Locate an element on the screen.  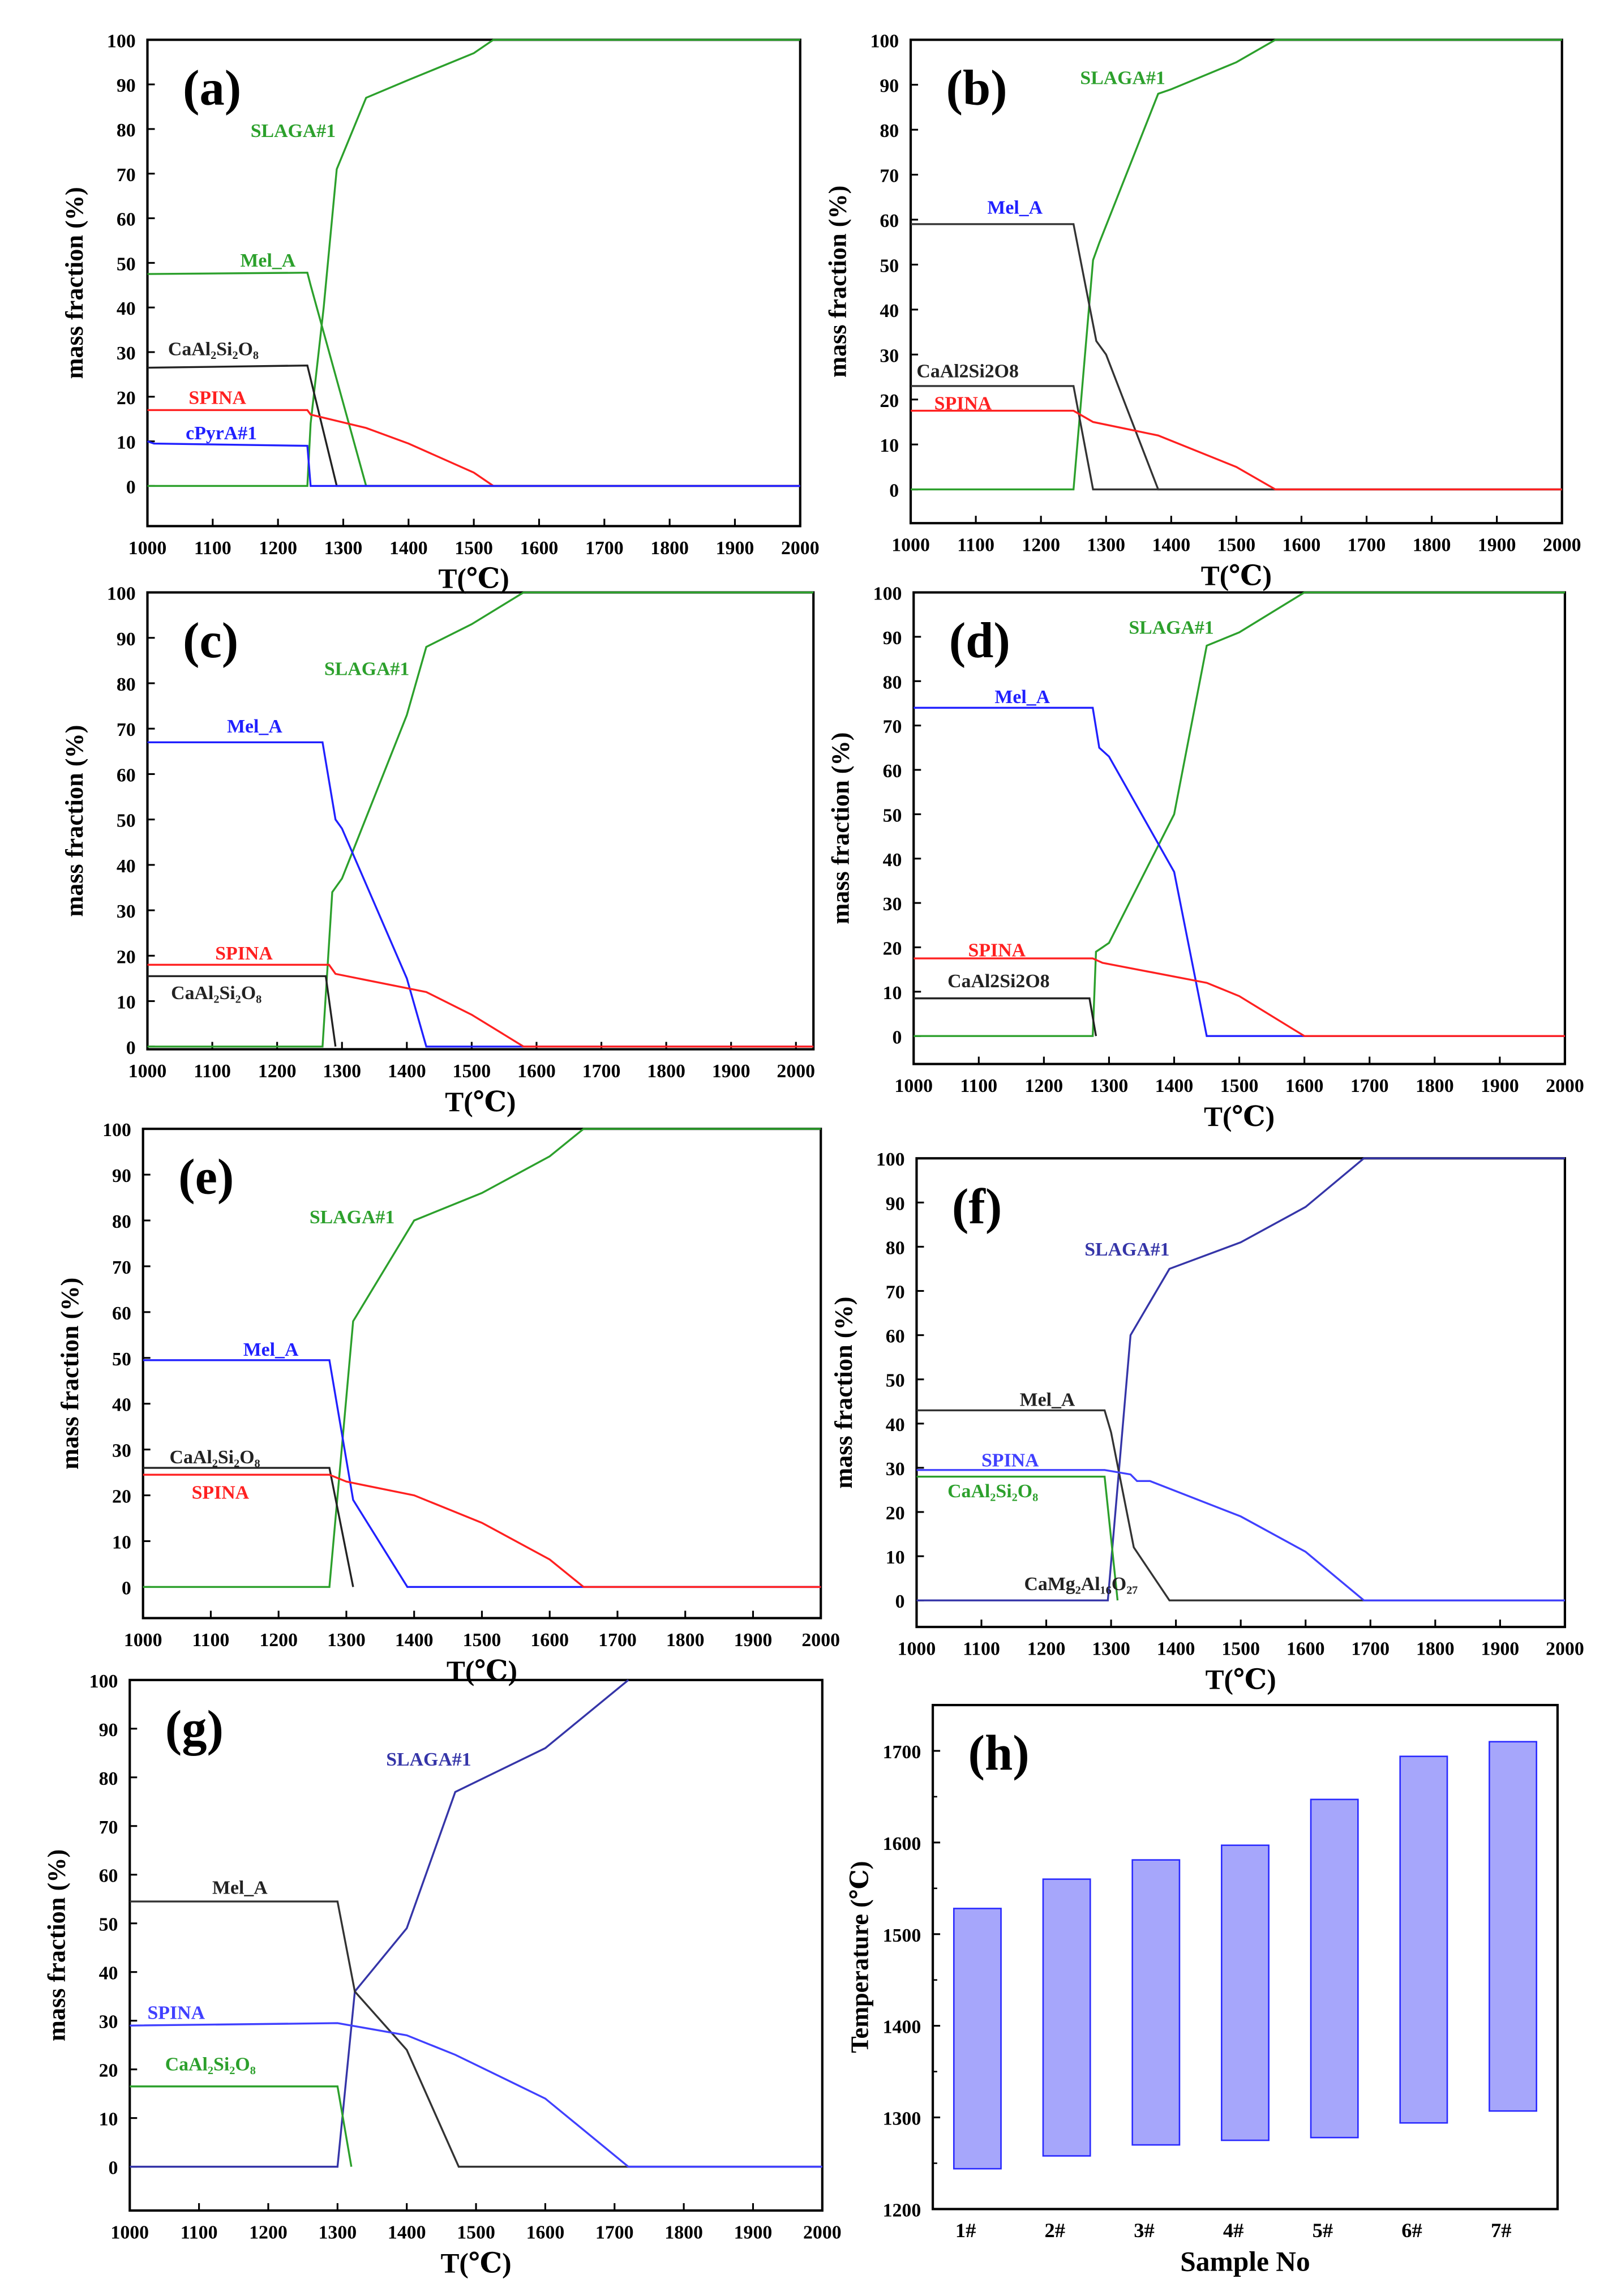
y-tick-label: 1400 is located at coordinates (902, 2027).